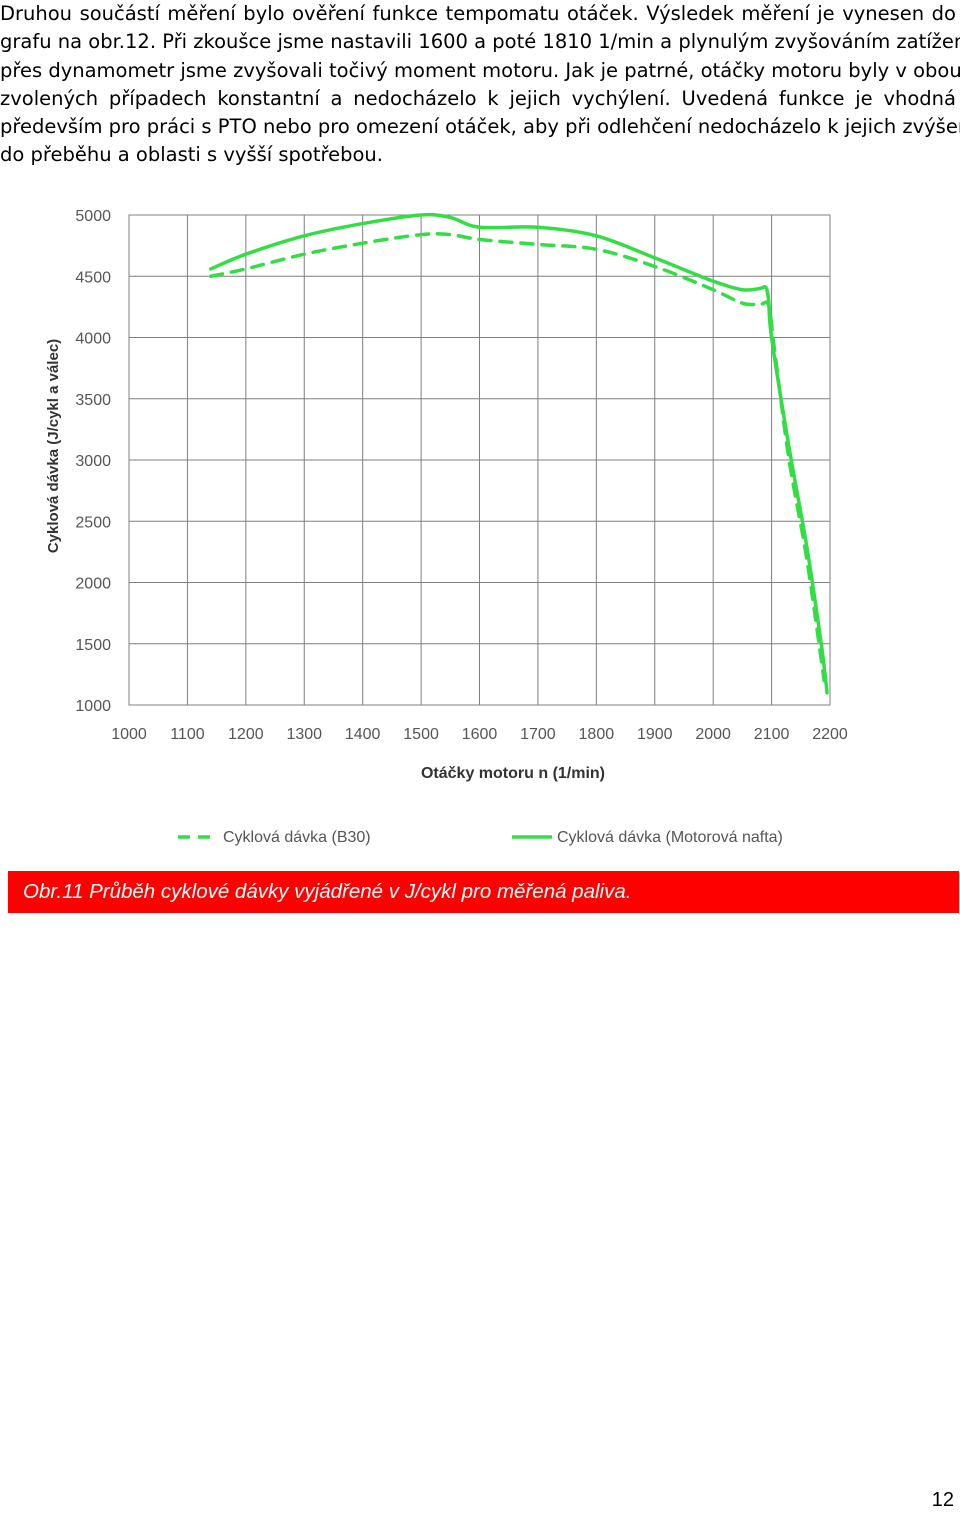 This screenshot has width=960, height=1514. I want to click on y-tick-label: 1500, so click(93, 645).